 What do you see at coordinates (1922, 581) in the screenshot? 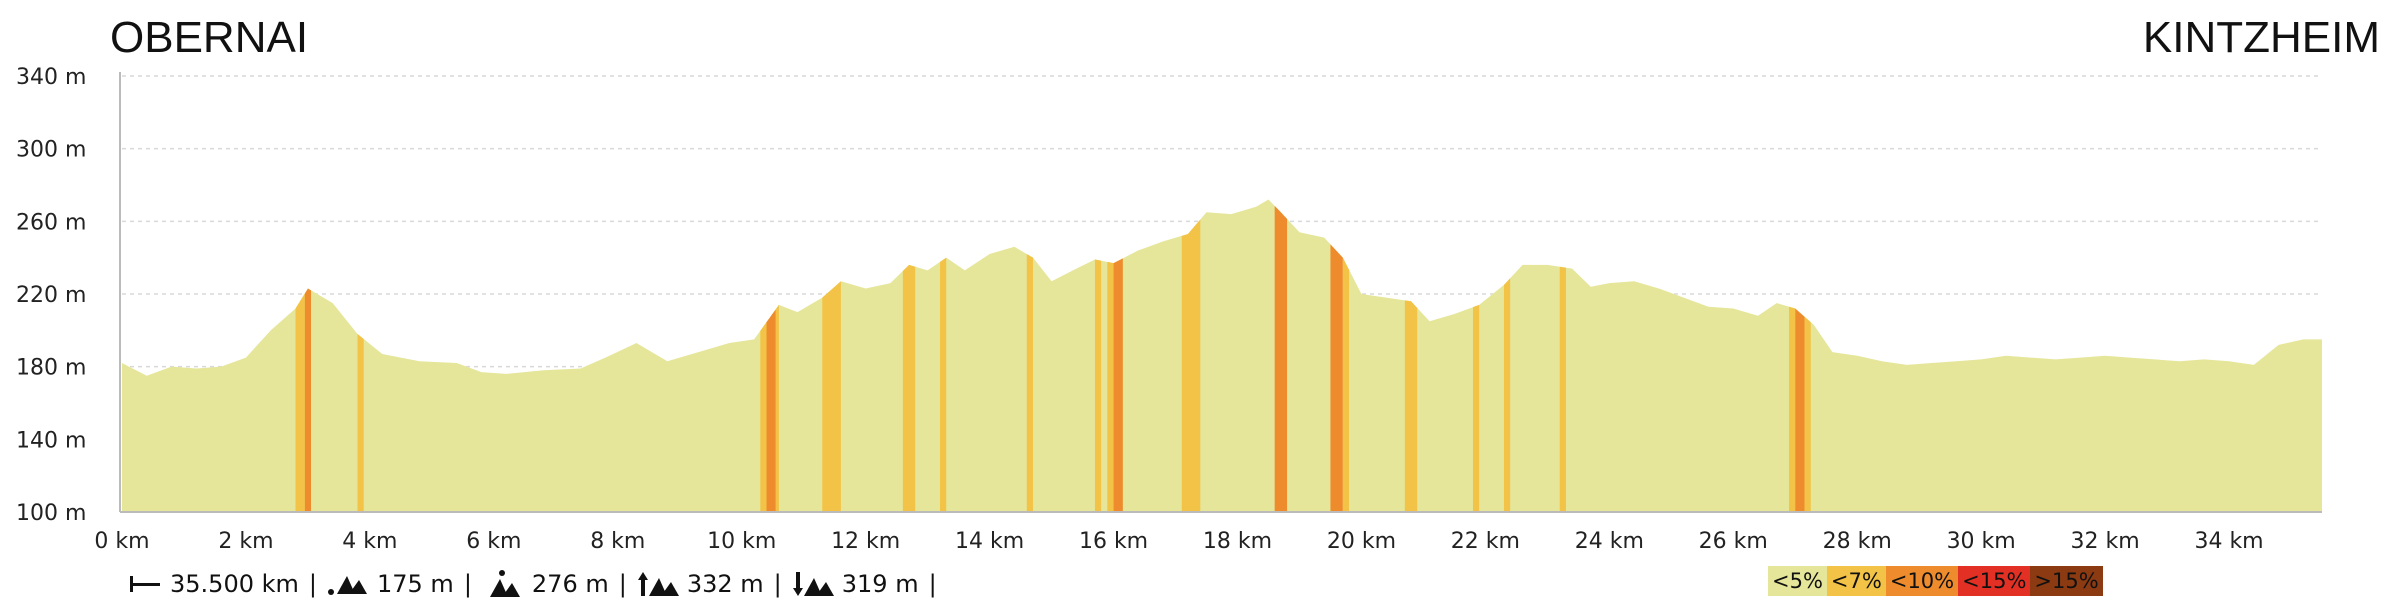
I see `legend-item: <10%` at bounding box center [1922, 581].